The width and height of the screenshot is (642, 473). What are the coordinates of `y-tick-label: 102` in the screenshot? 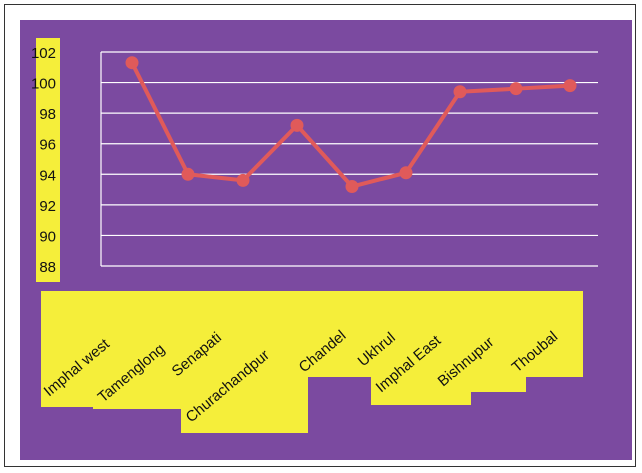 It's located at (43, 53).